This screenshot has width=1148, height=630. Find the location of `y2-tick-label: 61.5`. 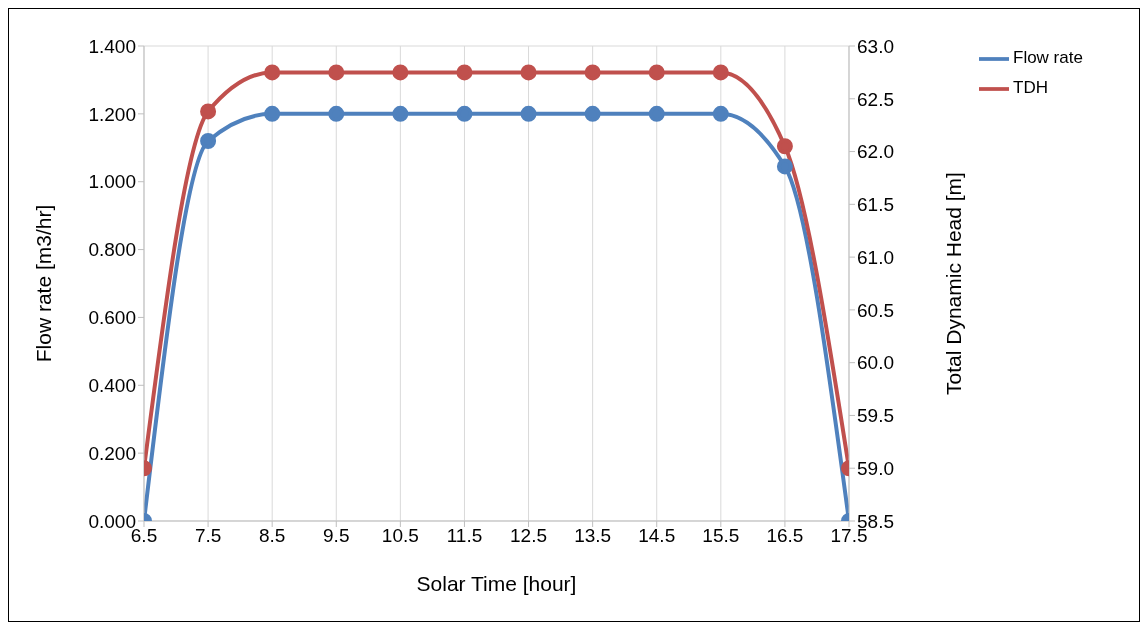

y2-tick-label: 61.5 is located at coordinates (875, 205).